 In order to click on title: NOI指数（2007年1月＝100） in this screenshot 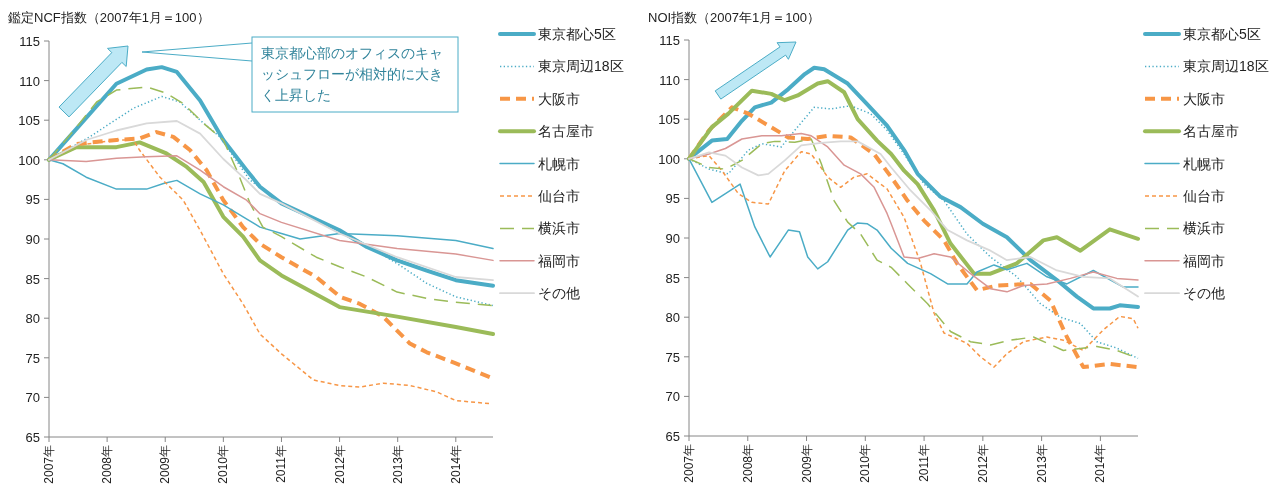, I will do `click(734, 17)`.